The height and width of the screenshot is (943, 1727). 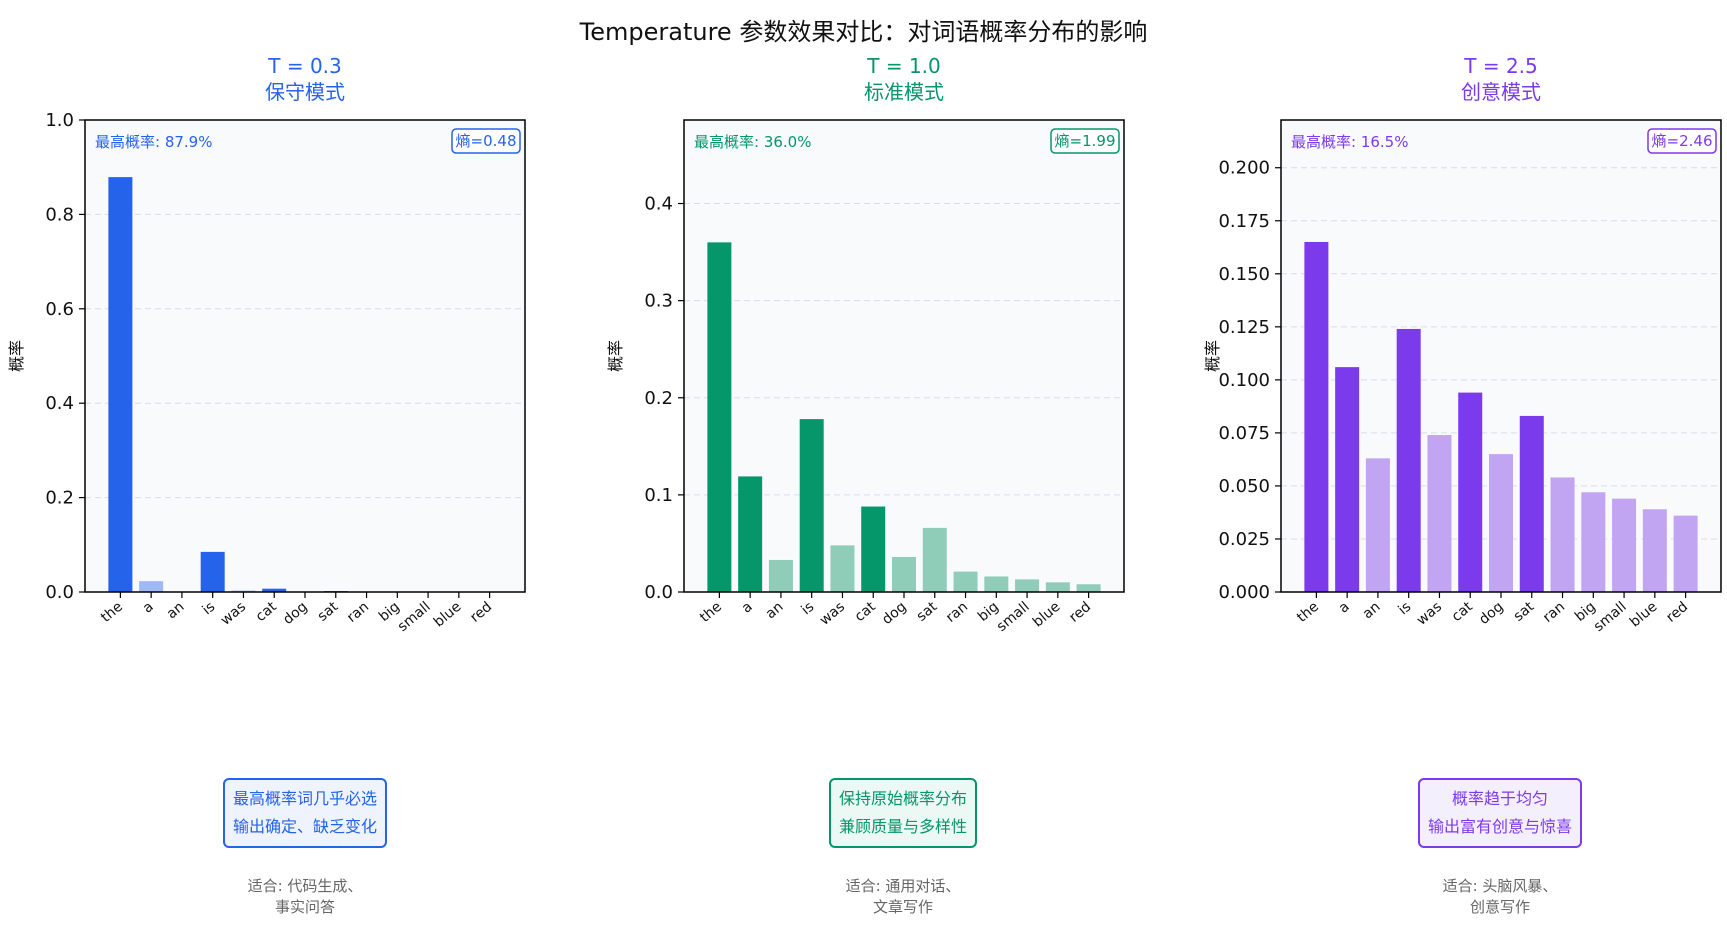 I want to click on top-probability-label: 最高概率: 16.5%, so click(x=1349, y=142).